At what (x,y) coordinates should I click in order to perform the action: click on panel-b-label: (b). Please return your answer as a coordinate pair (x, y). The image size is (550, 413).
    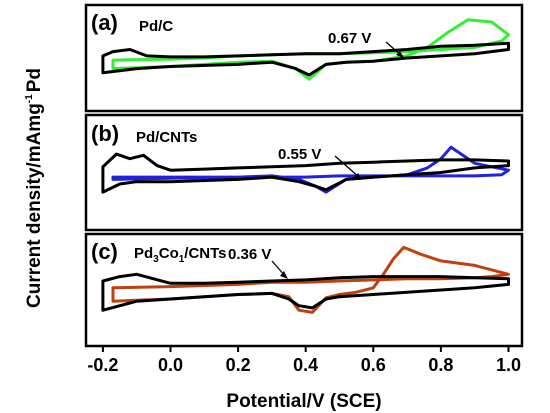
    Looking at the image, I should click on (105, 133).